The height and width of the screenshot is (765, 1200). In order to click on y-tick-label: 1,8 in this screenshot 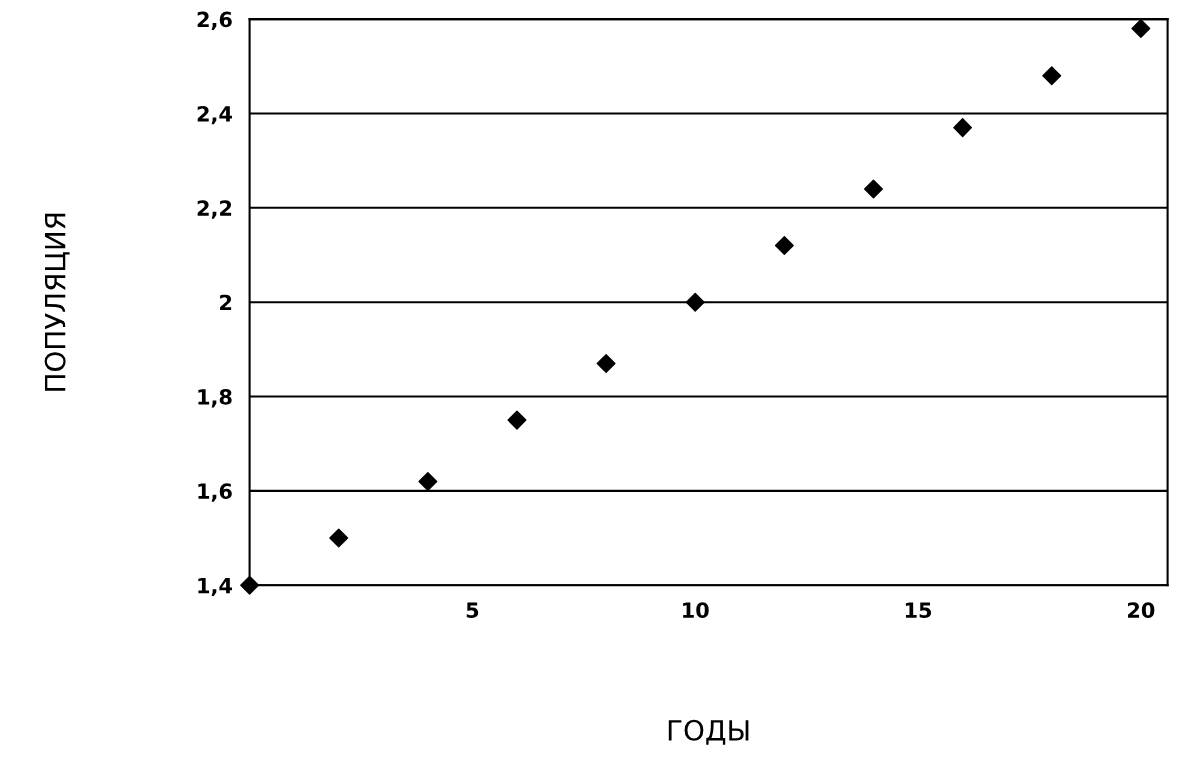, I will do `click(215, 398)`.